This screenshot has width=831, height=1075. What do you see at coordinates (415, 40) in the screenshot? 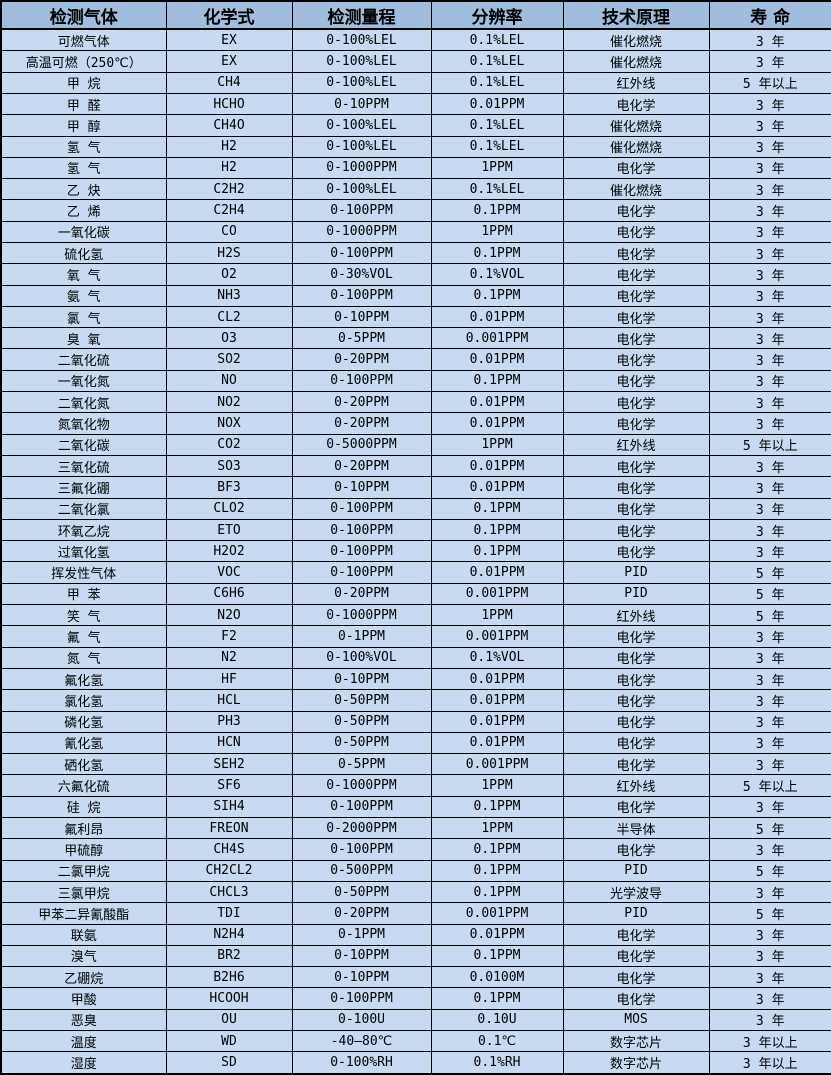
I see `table-row: 可燃气体 EX 0-100%LEL 0.1%LEL 催化燃烧 3 年` at bounding box center [415, 40].